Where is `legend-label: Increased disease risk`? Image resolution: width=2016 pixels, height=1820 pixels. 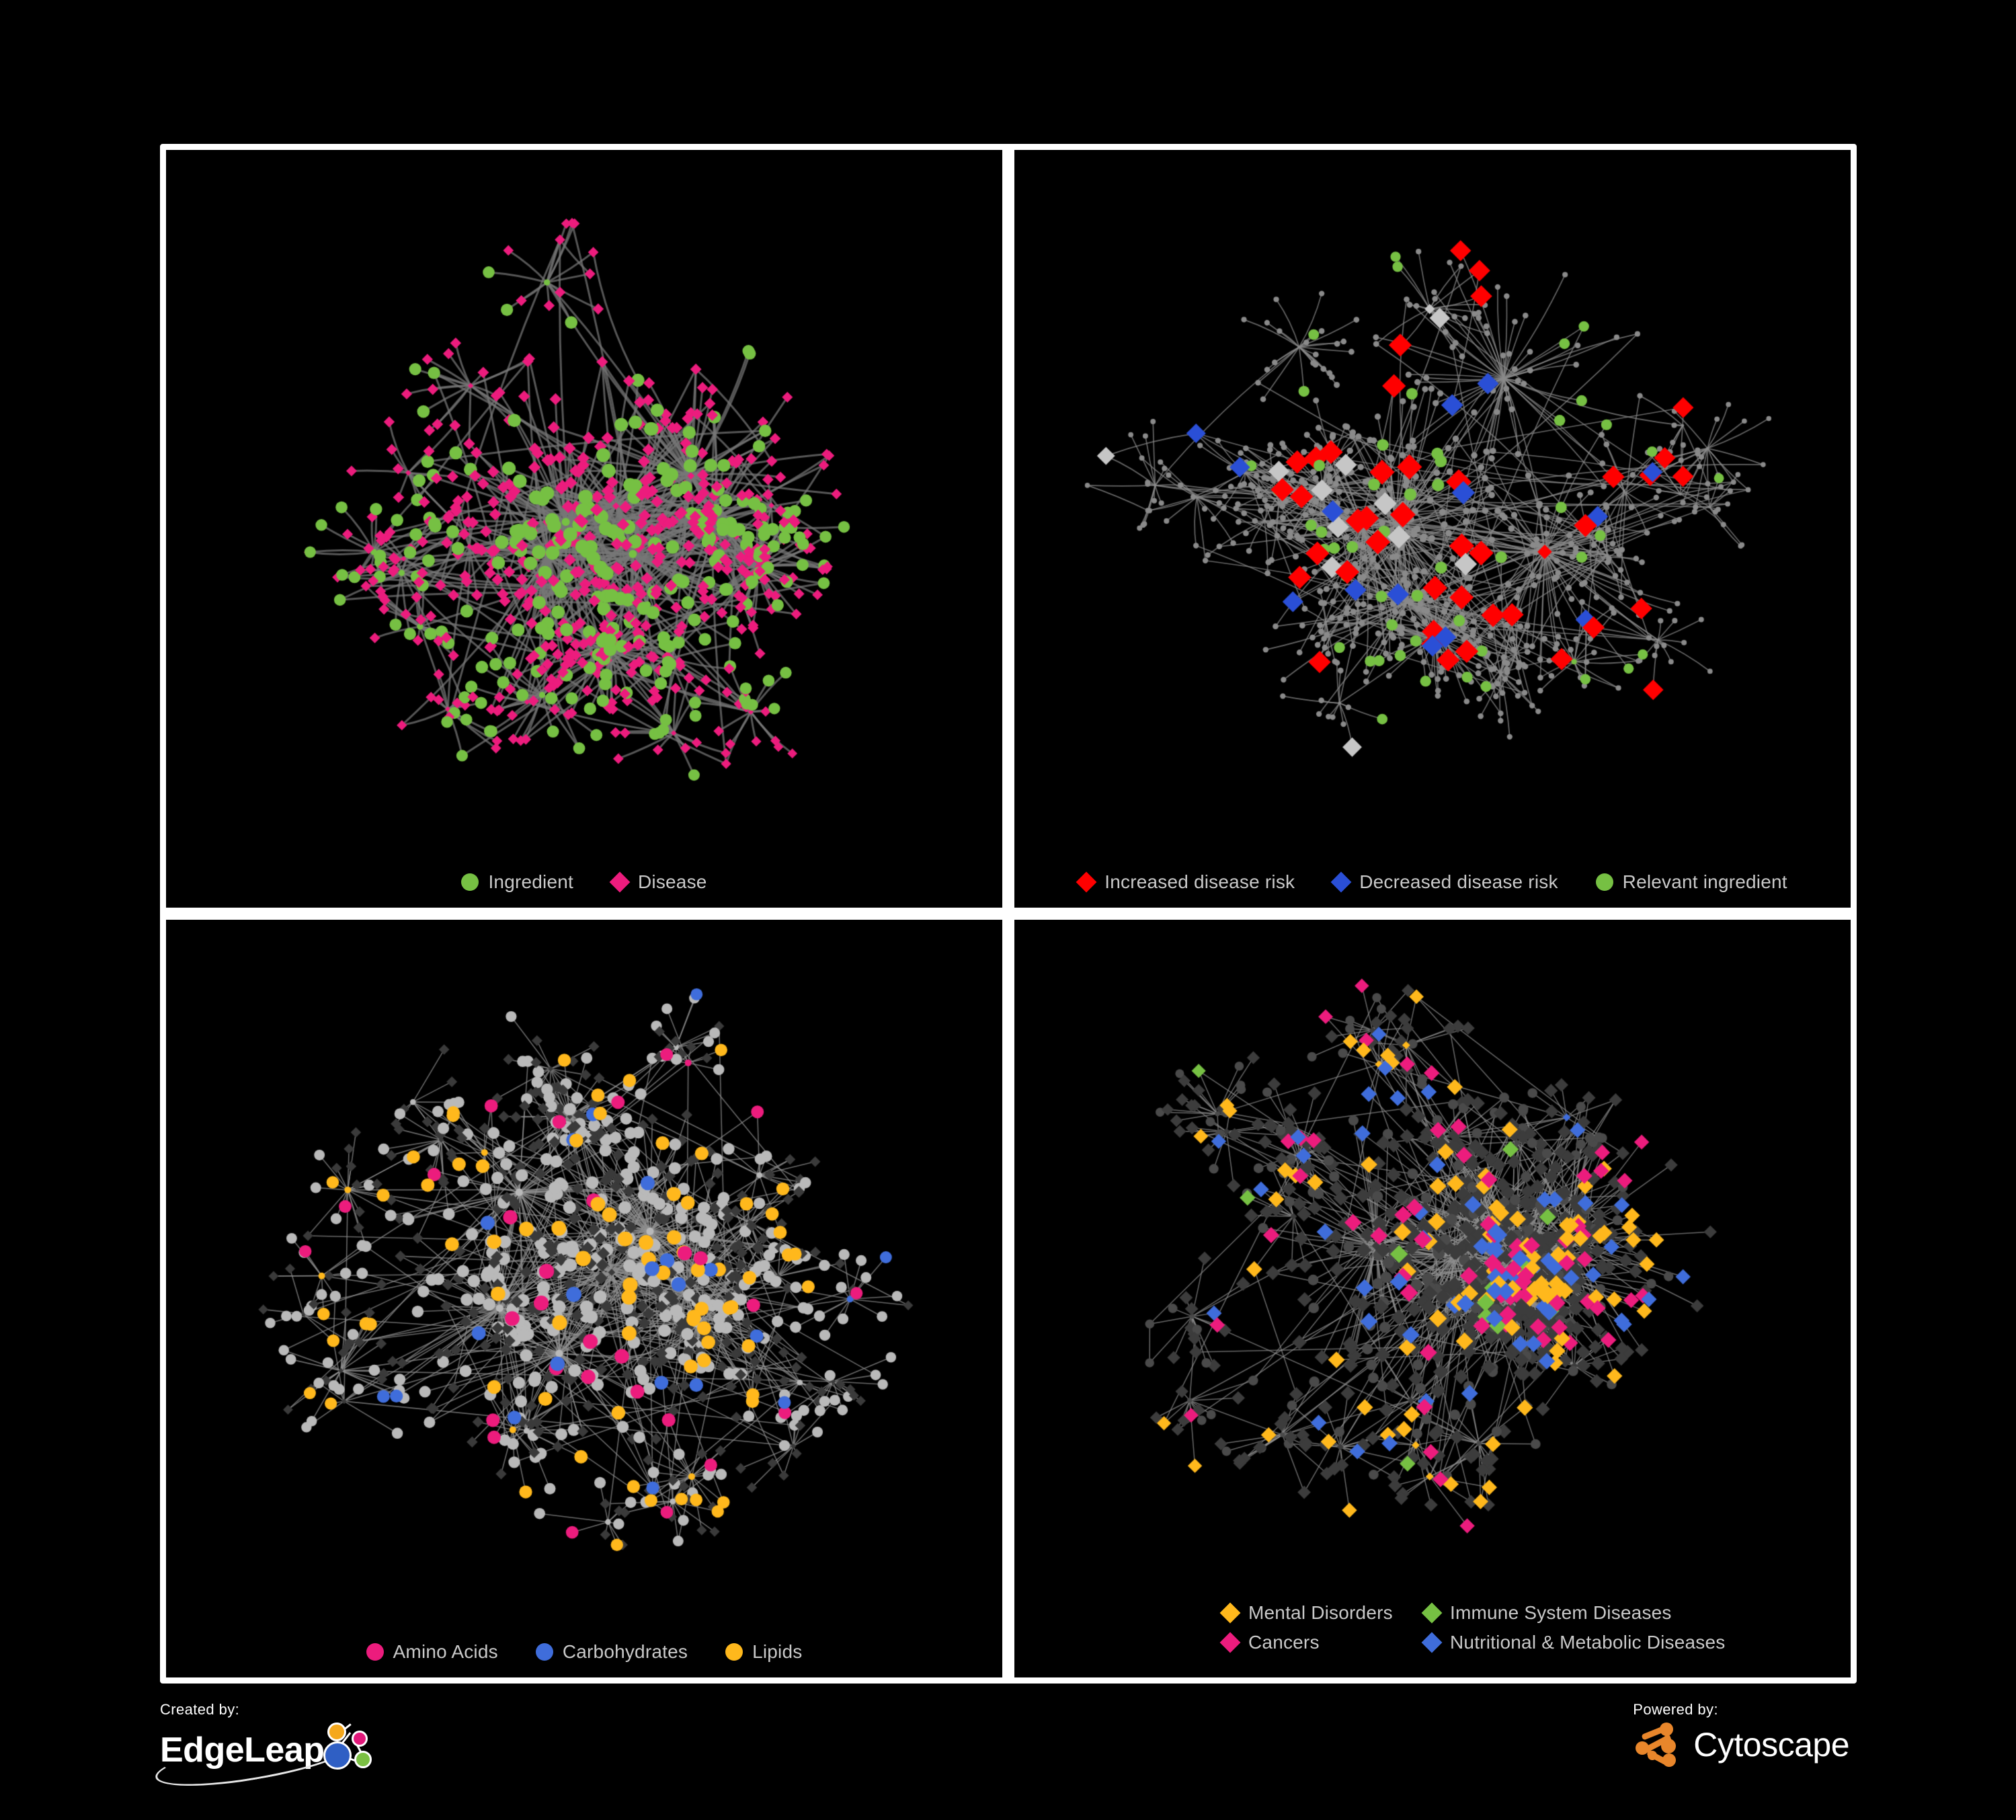 legend-label: Increased disease risk is located at coordinates (1199, 881).